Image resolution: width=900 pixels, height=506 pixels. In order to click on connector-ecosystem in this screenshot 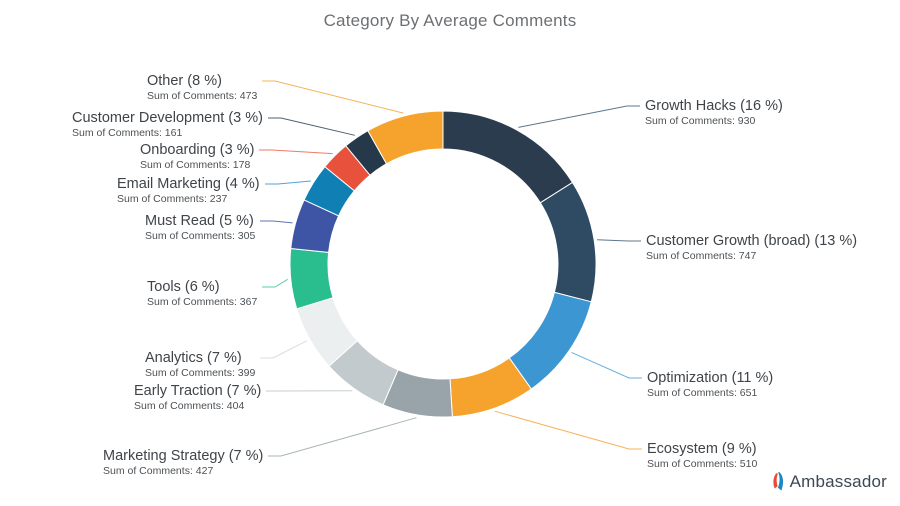, I will do `click(568, 430)`.